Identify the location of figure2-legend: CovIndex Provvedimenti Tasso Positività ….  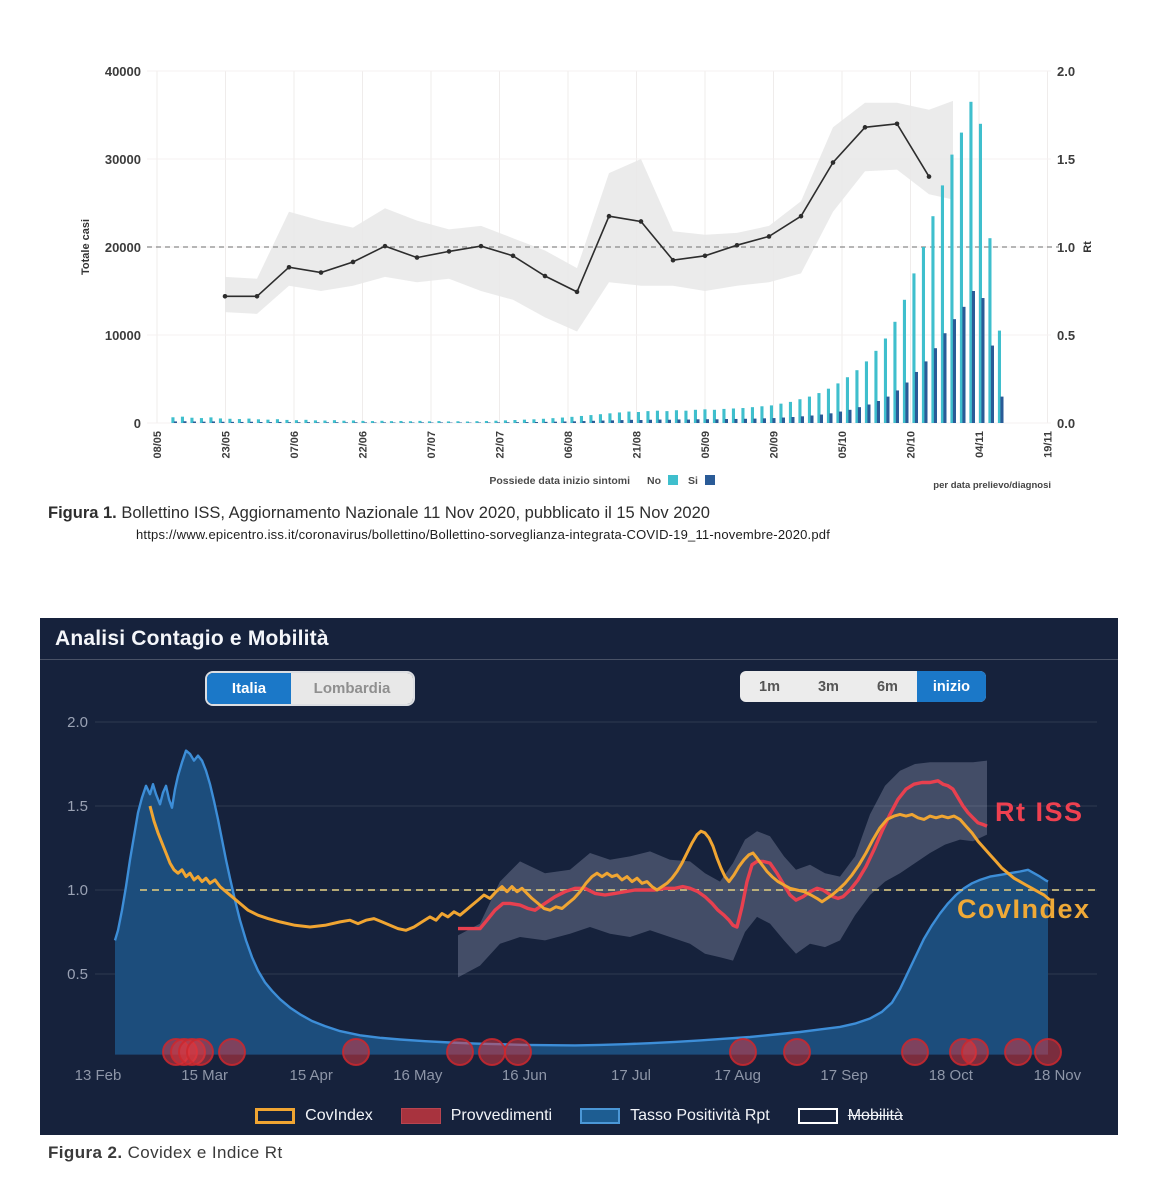
(579, 1116).